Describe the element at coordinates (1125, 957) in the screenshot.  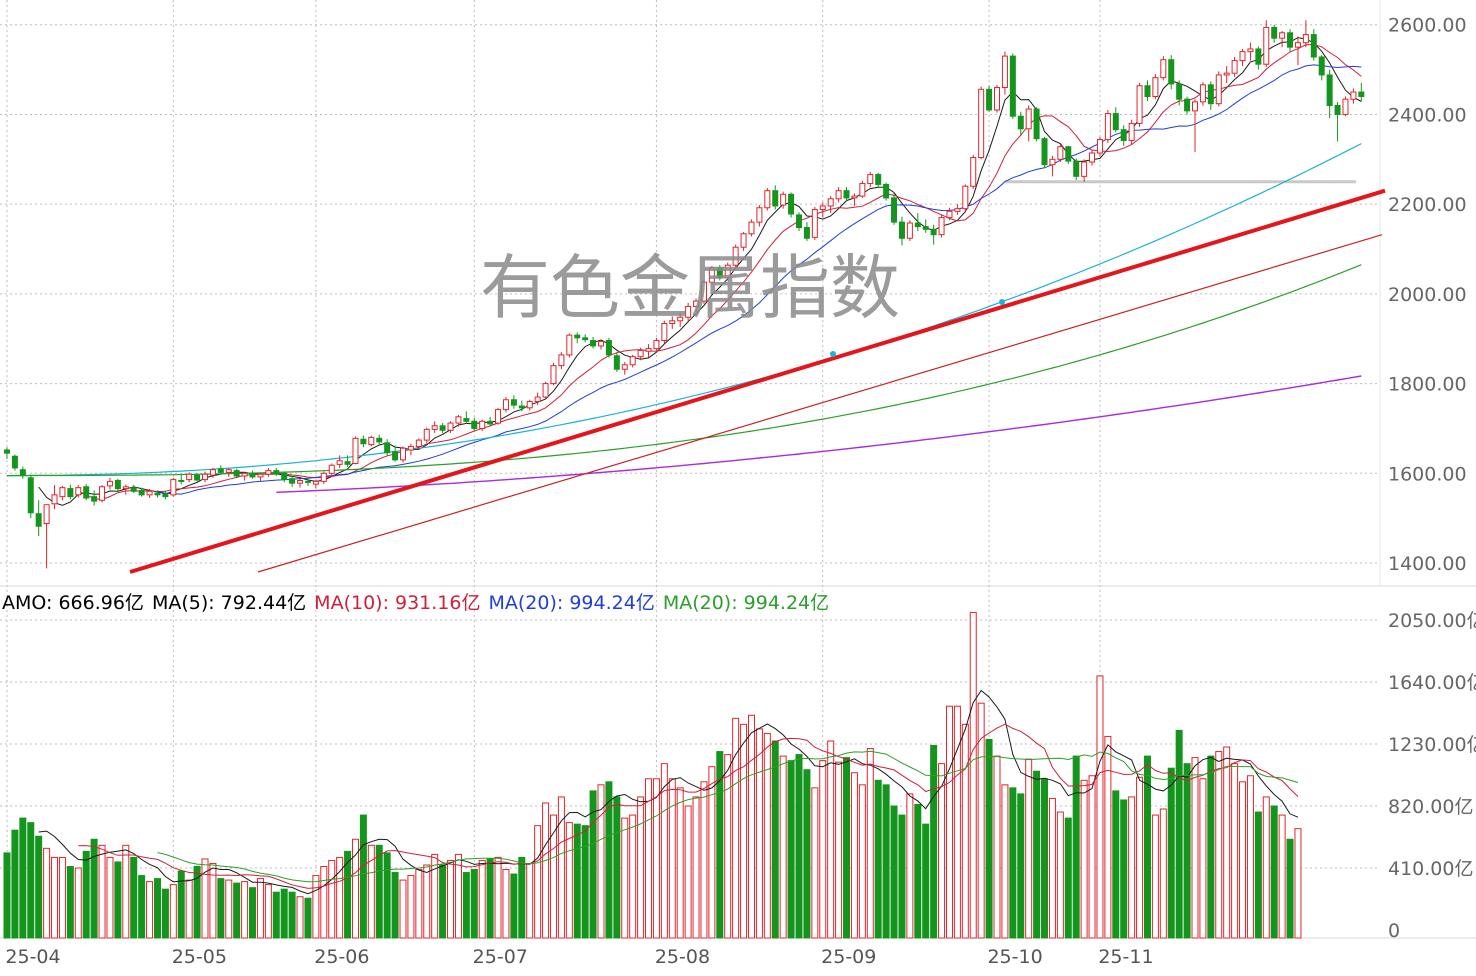
I see `month-tick-label: 25-11` at that location.